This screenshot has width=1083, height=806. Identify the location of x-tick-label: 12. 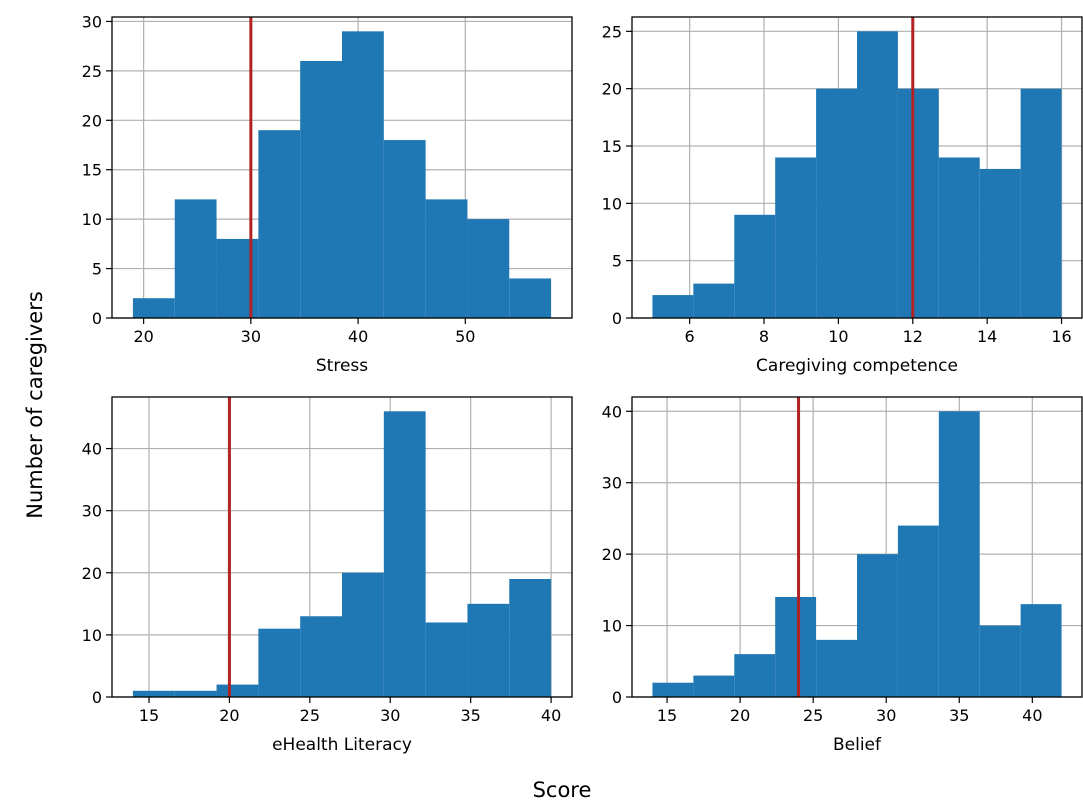
(913, 336).